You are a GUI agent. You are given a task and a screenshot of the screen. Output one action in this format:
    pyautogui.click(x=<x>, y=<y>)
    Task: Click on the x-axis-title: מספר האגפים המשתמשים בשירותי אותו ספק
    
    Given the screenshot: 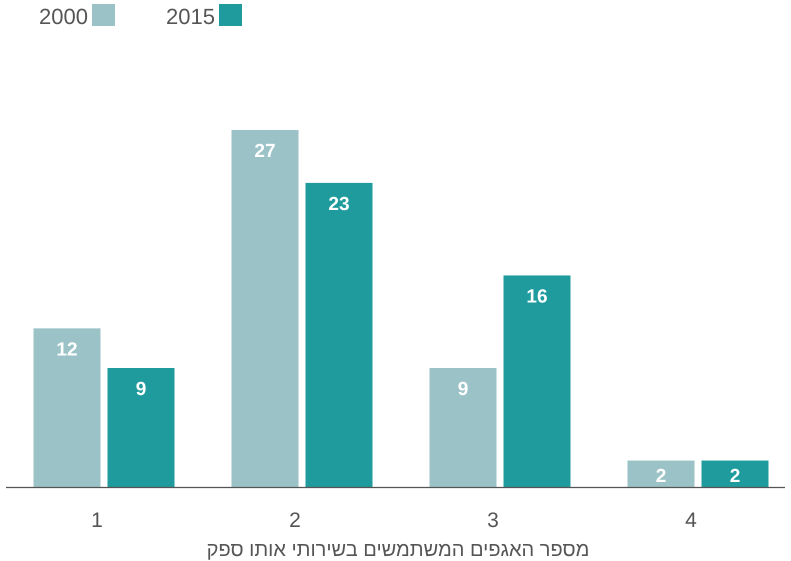 What is the action you would take?
    pyautogui.click(x=398, y=550)
    